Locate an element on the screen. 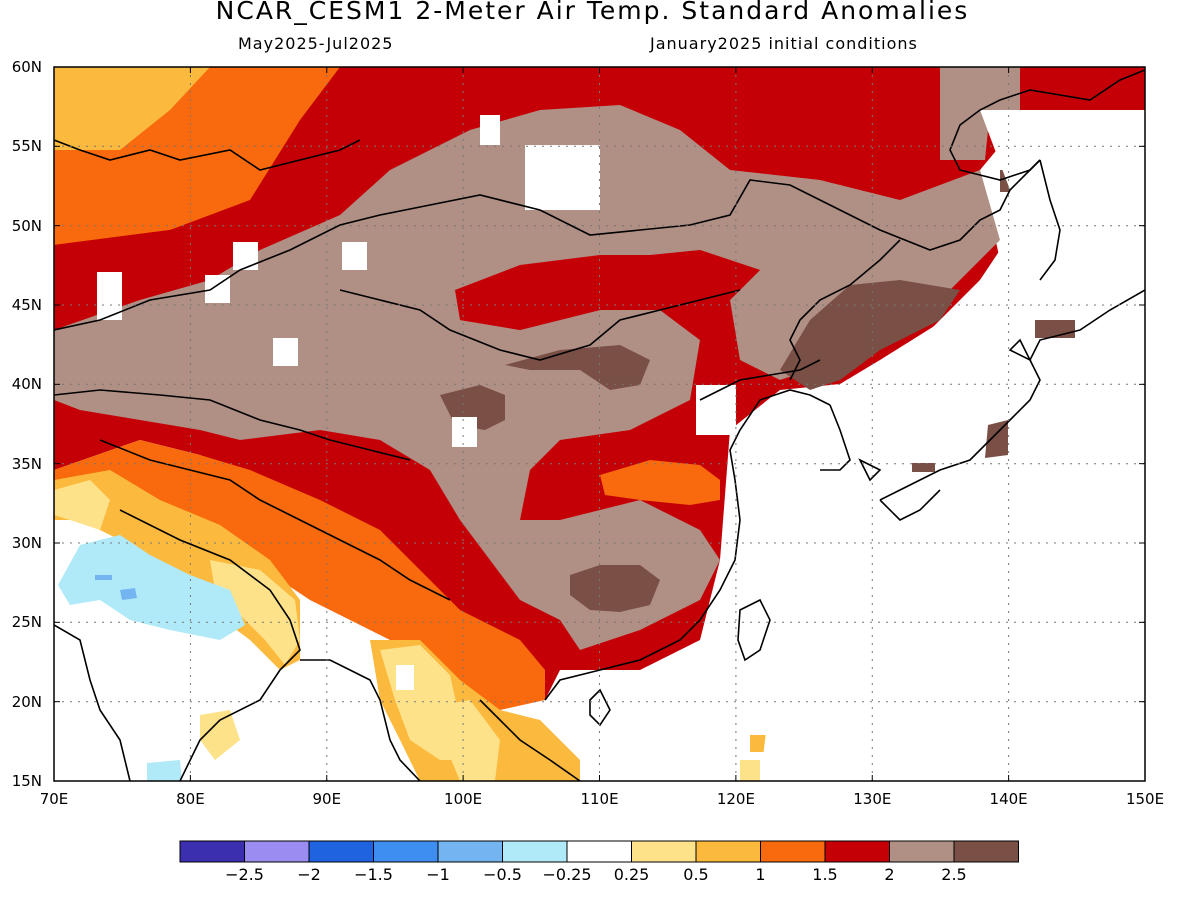 Image resolution: width=1200 pixels, height=900 pixels. lon-tick-label: 90E is located at coordinates (327, 799).